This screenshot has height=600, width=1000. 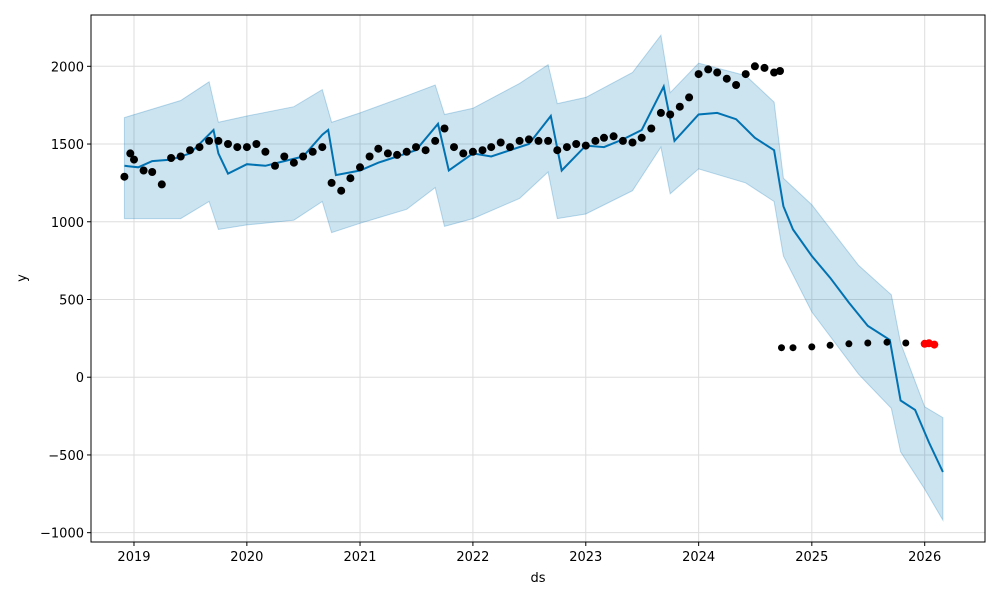 What do you see at coordinates (529, 553) in the screenshot?
I see `x-axis-ticks: 2019 2020 2021 2022 2023 2024 2025 2026` at bounding box center [529, 553].